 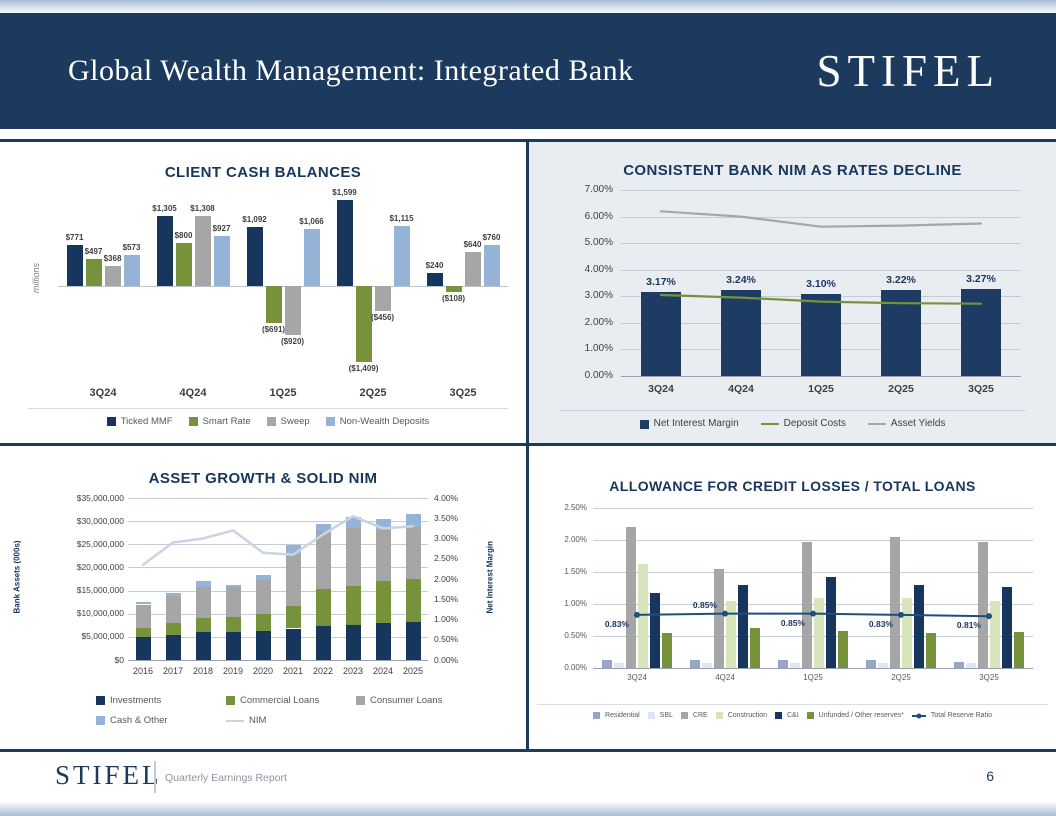 What do you see at coordinates (731, 634) in the screenshot?
I see `bar-construction-4q24` at bounding box center [731, 634].